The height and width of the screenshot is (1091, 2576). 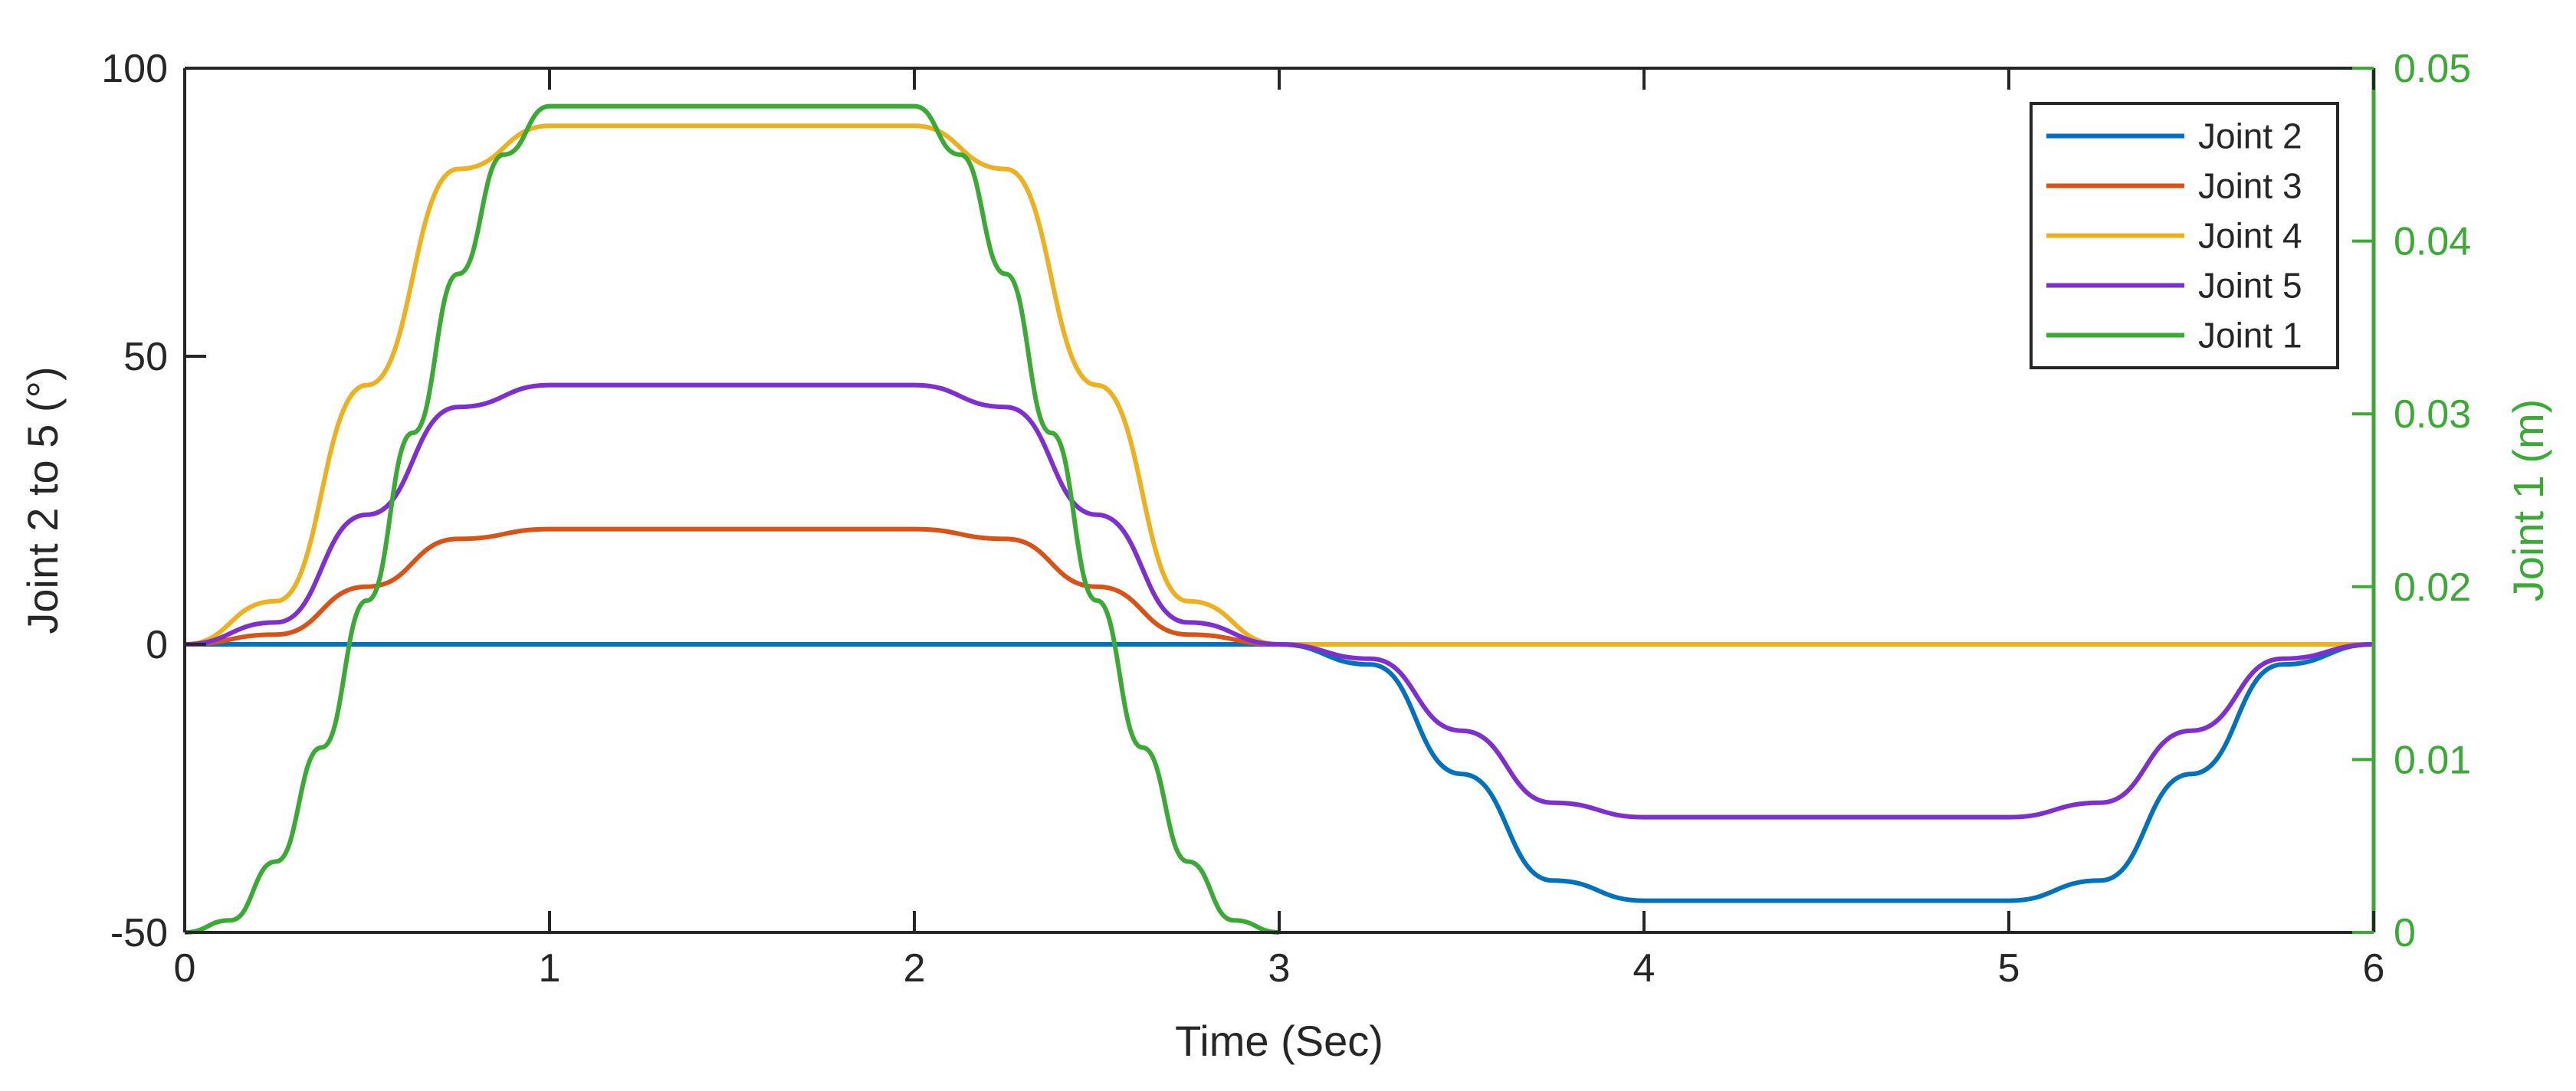 I want to click on x-tick-label: 1, so click(x=550, y=968).